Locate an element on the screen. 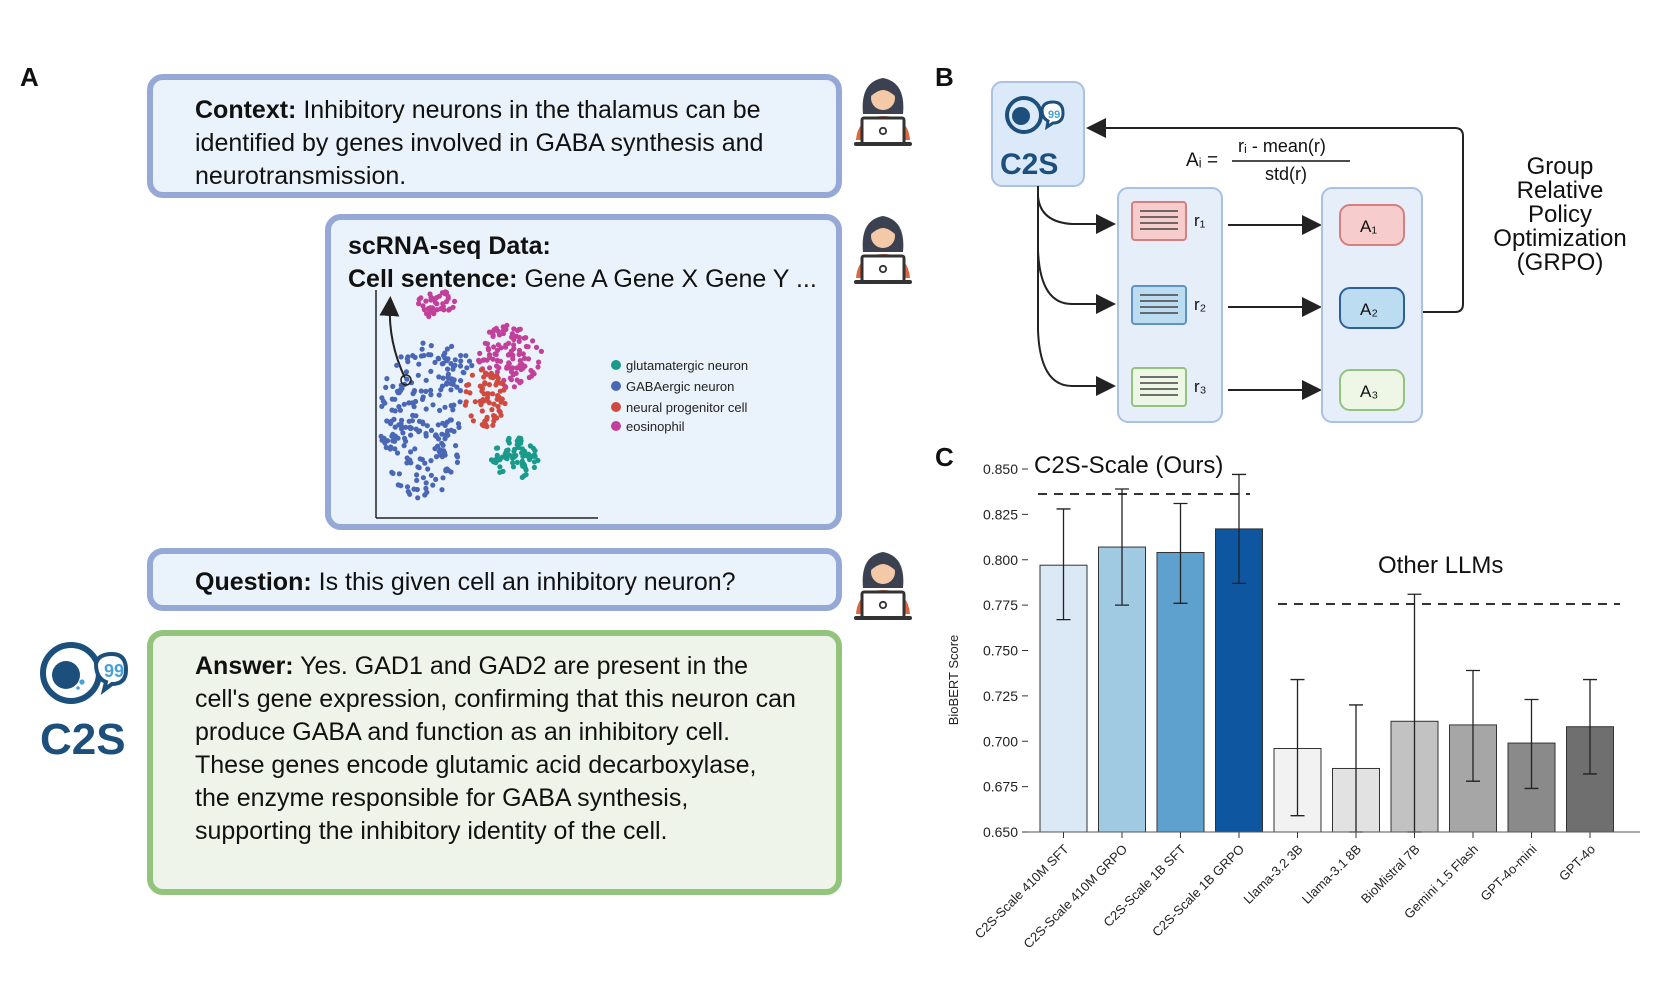 The height and width of the screenshot is (982, 1668). svg-text: Group is located at coordinates (1560, 166).